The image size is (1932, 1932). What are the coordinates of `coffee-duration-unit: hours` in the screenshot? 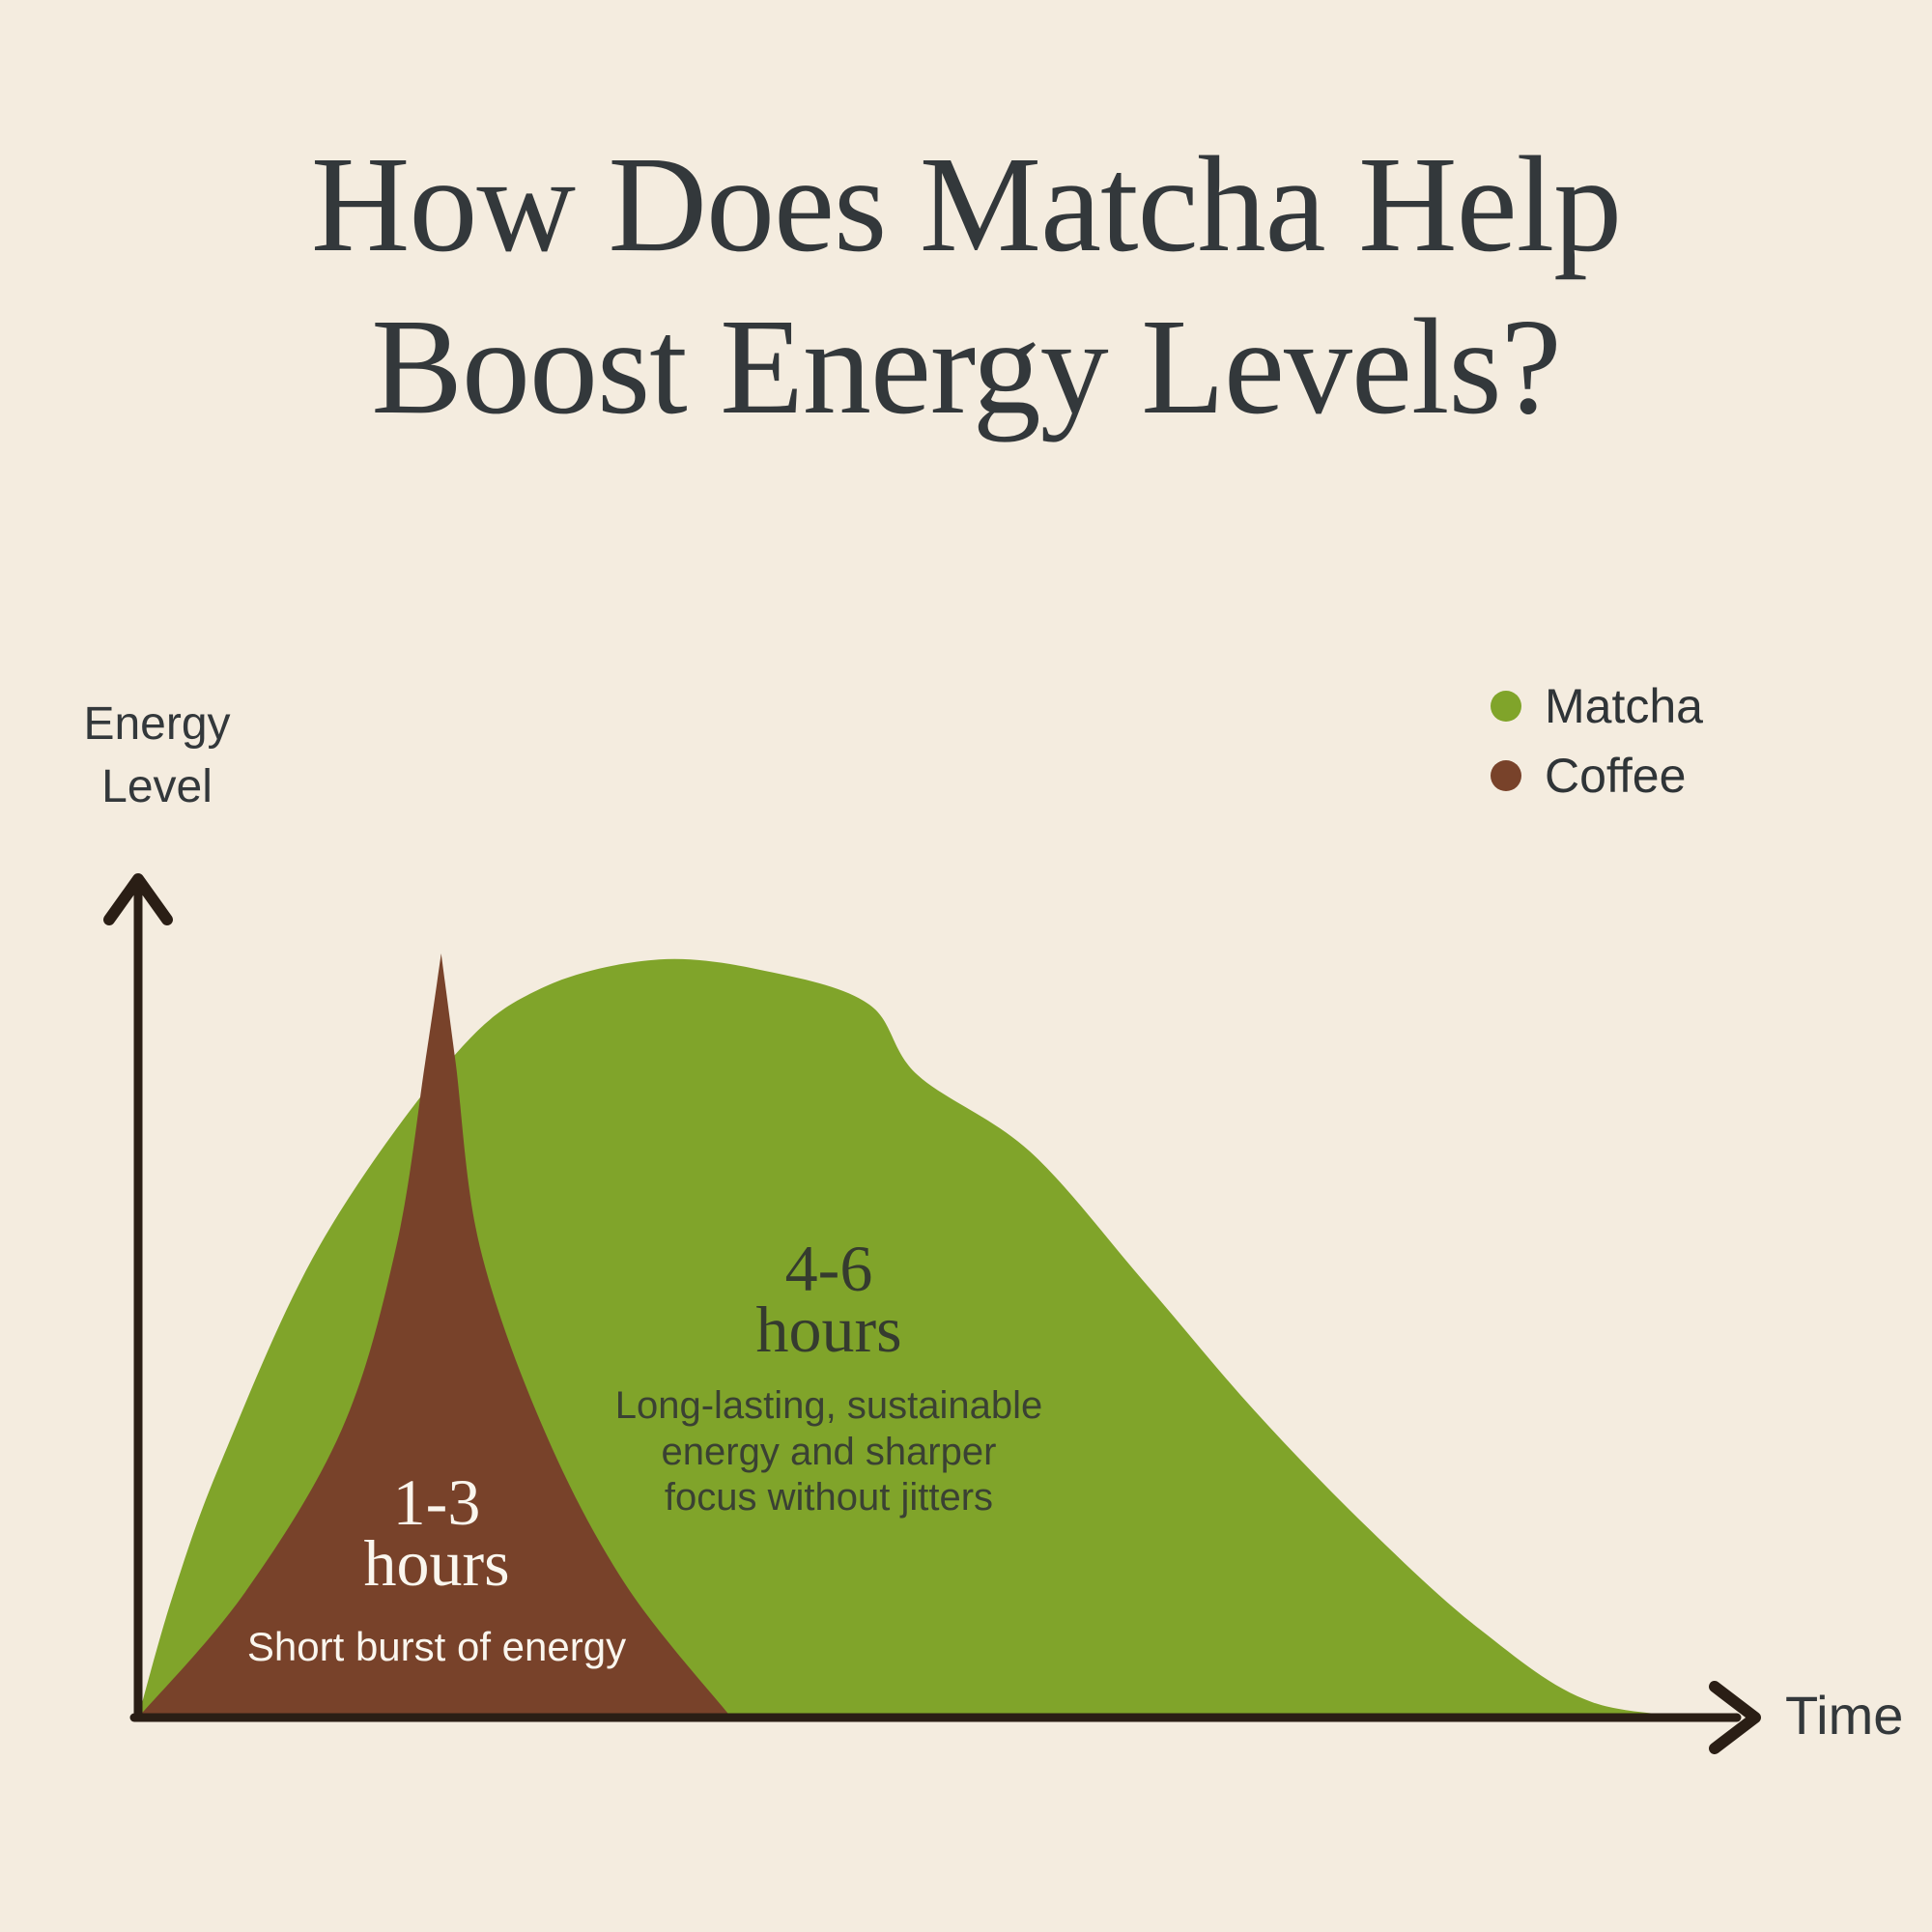 It's located at (436, 1563).